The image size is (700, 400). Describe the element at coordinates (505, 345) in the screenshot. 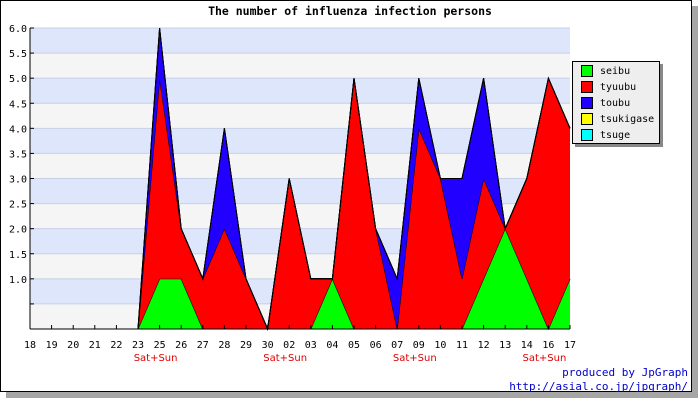

I see `x-tick-label: 13` at that location.